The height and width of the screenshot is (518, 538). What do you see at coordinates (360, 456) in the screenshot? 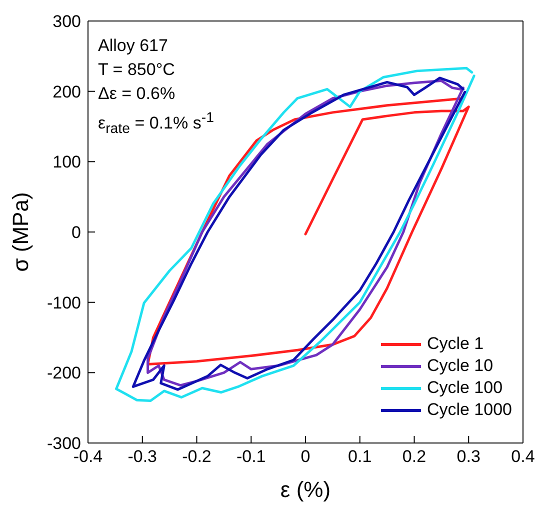
I see `x-tick-label: 0.1` at bounding box center [360, 456].